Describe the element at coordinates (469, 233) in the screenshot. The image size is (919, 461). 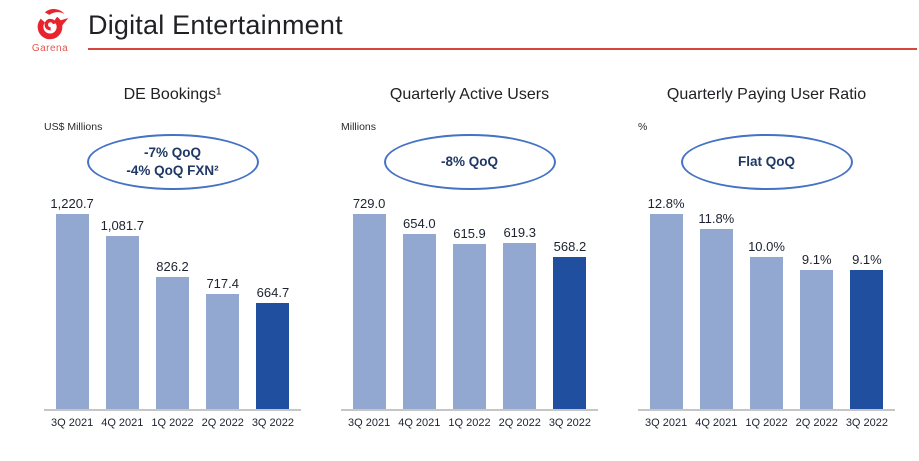
I see `bar-value-label: 615.9` at that location.